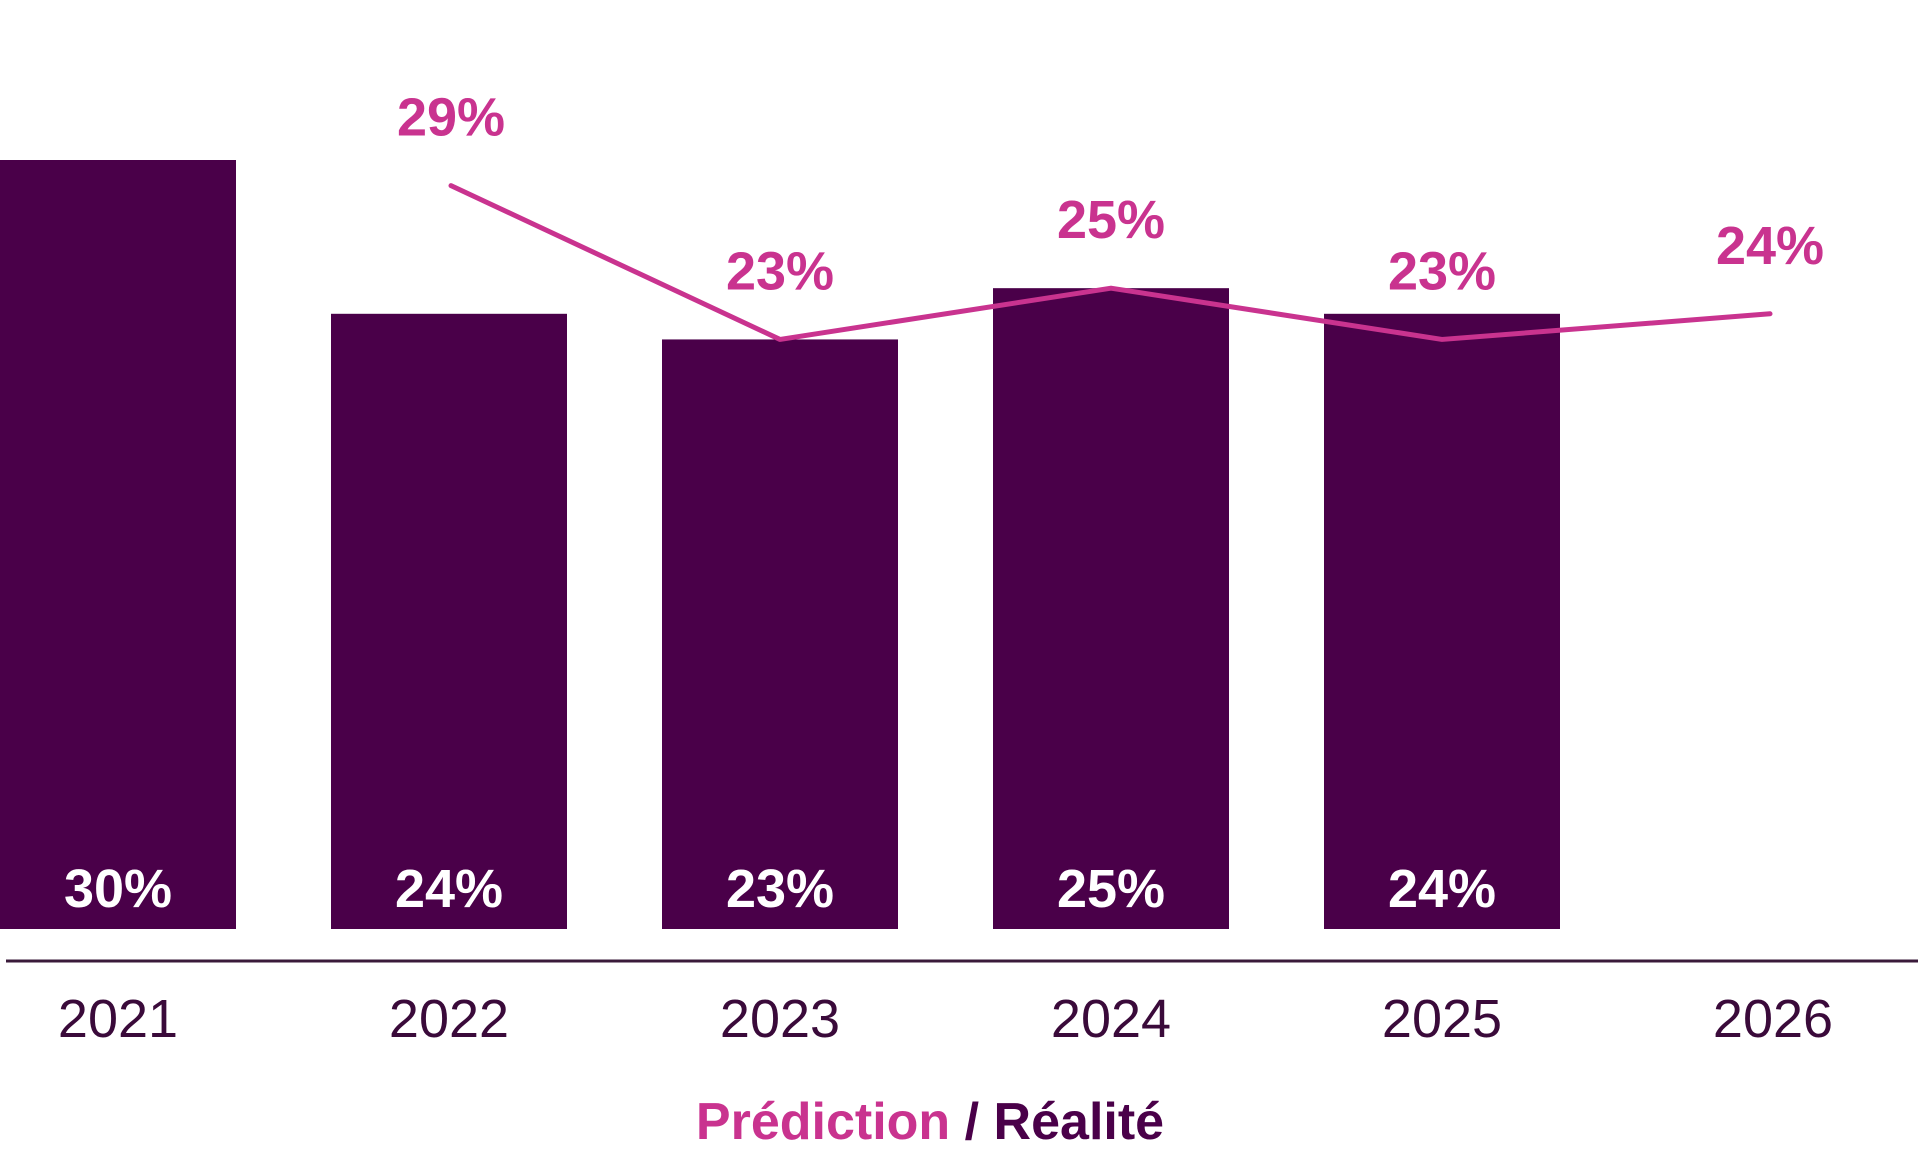 The image size is (1920, 1162). I want to click on x-tick-2025: 2025, so click(1442, 1019).